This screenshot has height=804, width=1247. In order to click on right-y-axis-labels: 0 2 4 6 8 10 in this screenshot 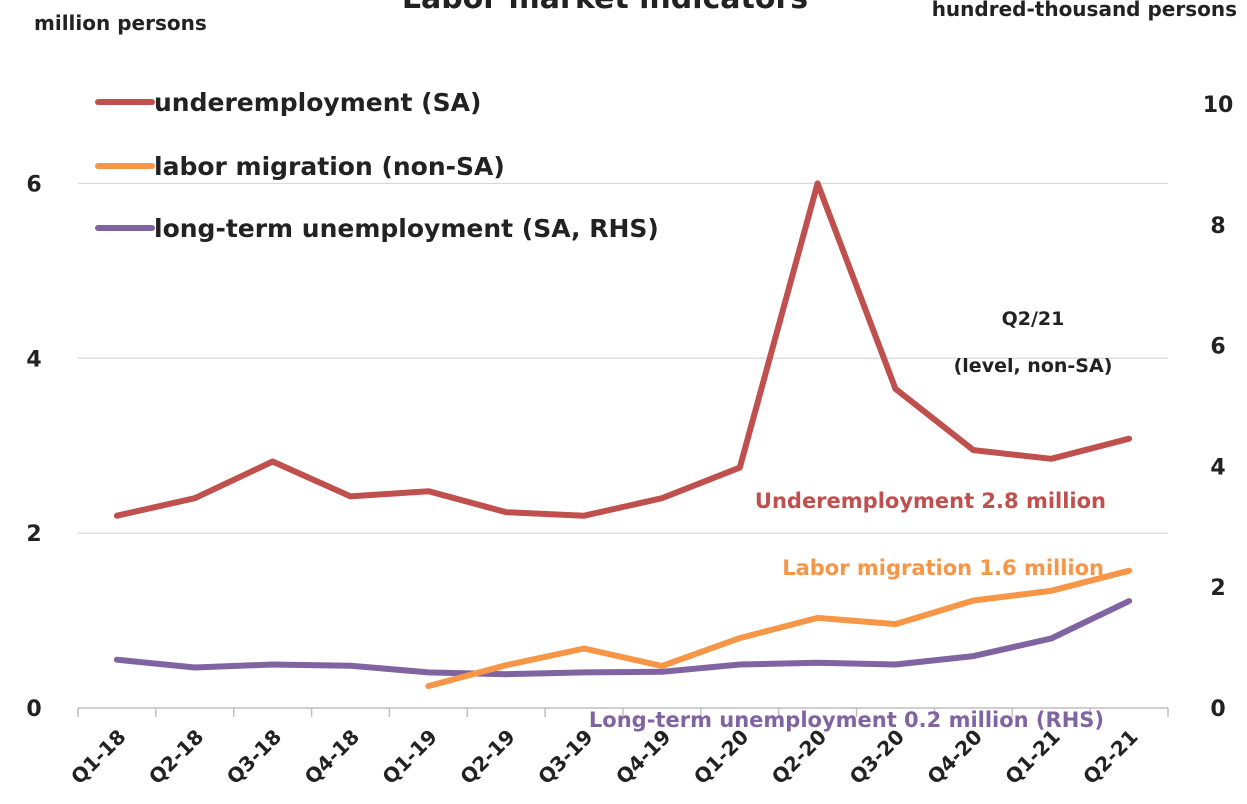, I will do `click(1218, 407)`.